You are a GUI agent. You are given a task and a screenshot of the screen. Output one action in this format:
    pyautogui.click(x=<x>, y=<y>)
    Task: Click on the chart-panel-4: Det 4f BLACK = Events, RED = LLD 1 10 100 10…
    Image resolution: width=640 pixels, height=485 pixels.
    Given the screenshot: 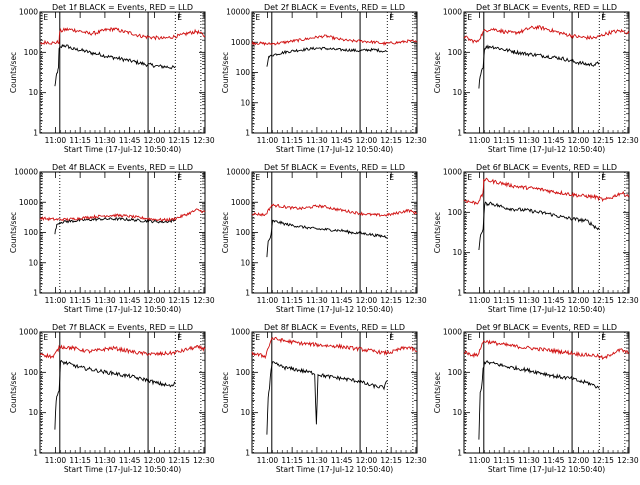 What is the action you would take?
    pyautogui.click(x=112, y=238)
    